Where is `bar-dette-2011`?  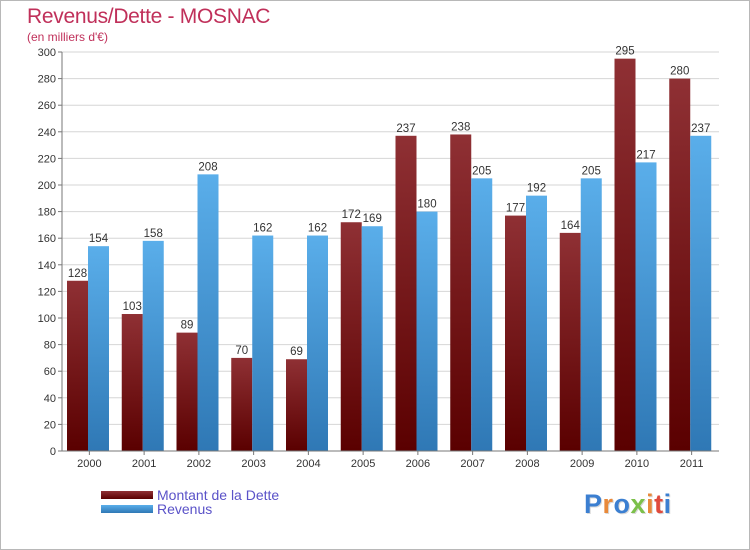
bar-dette-2011 is located at coordinates (680, 264).